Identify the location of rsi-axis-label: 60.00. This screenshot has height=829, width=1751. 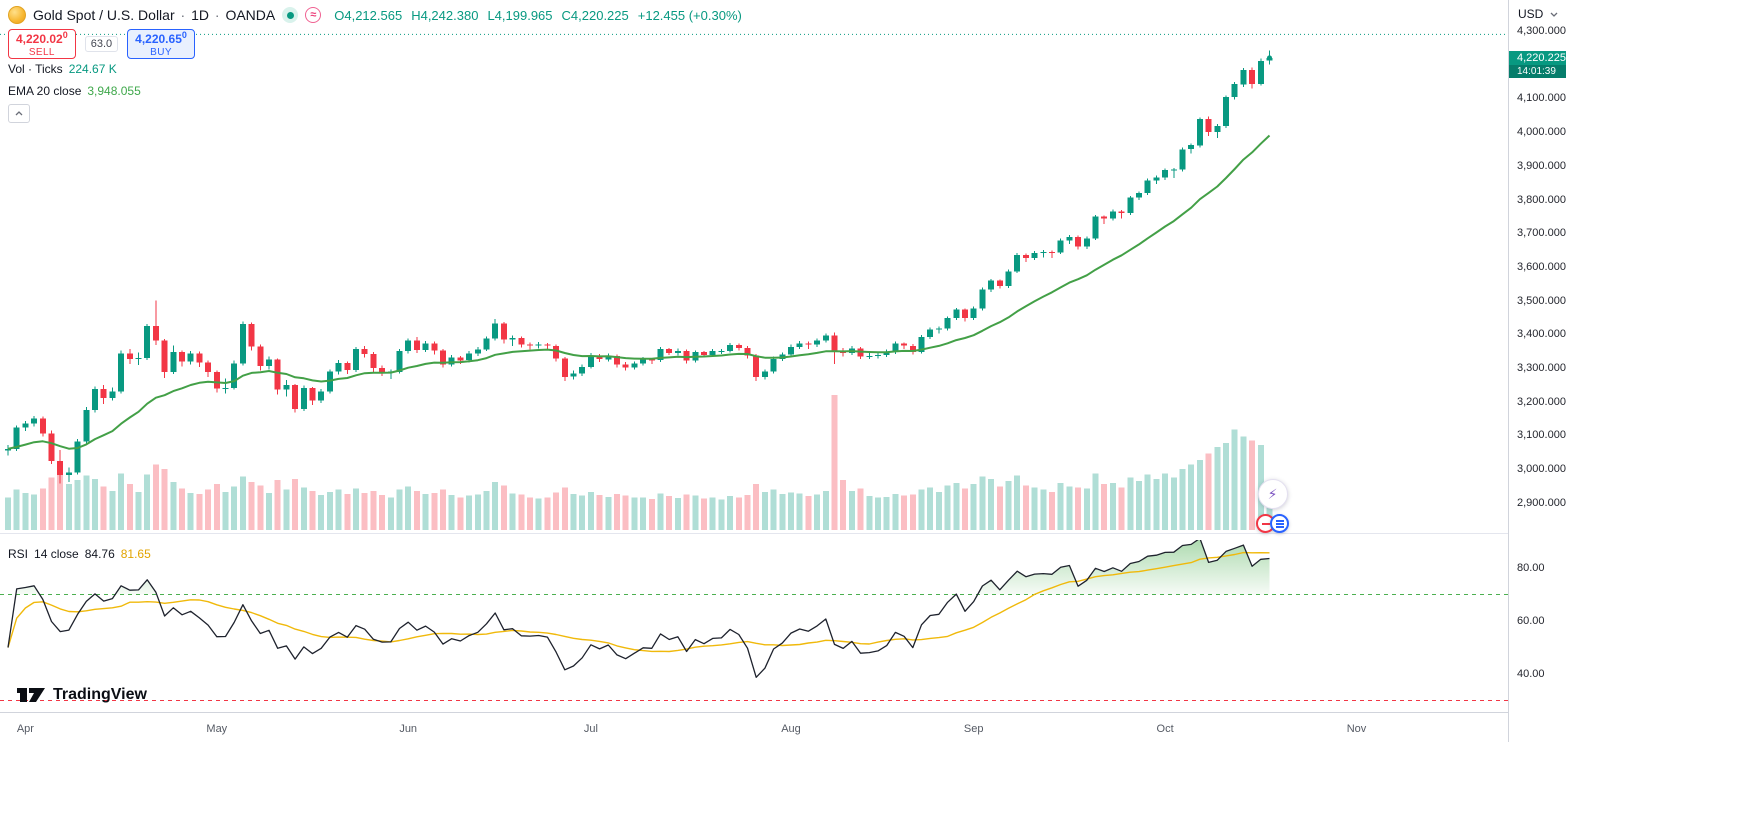
(1531, 621).